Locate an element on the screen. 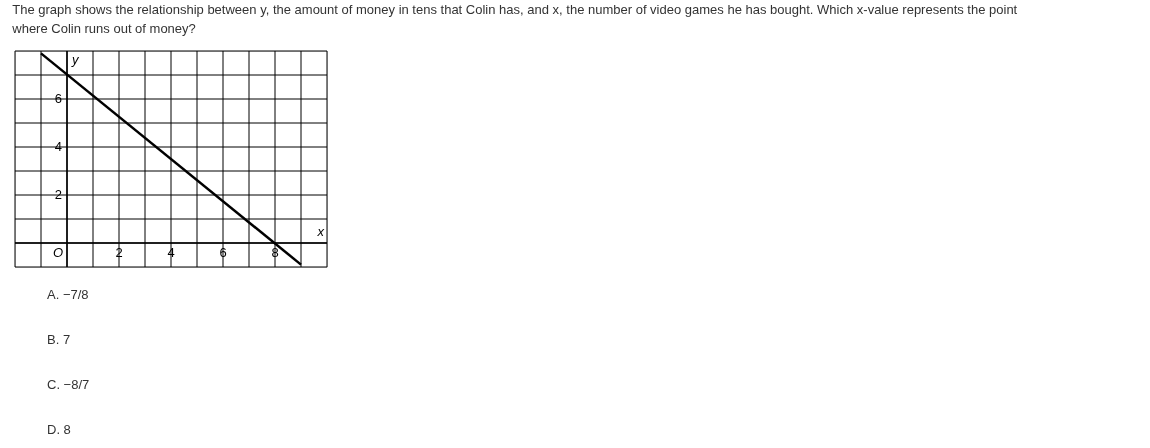 Image resolution: width=1150 pixels, height=448 pixels. y-axis-title: y is located at coordinates (75, 59).